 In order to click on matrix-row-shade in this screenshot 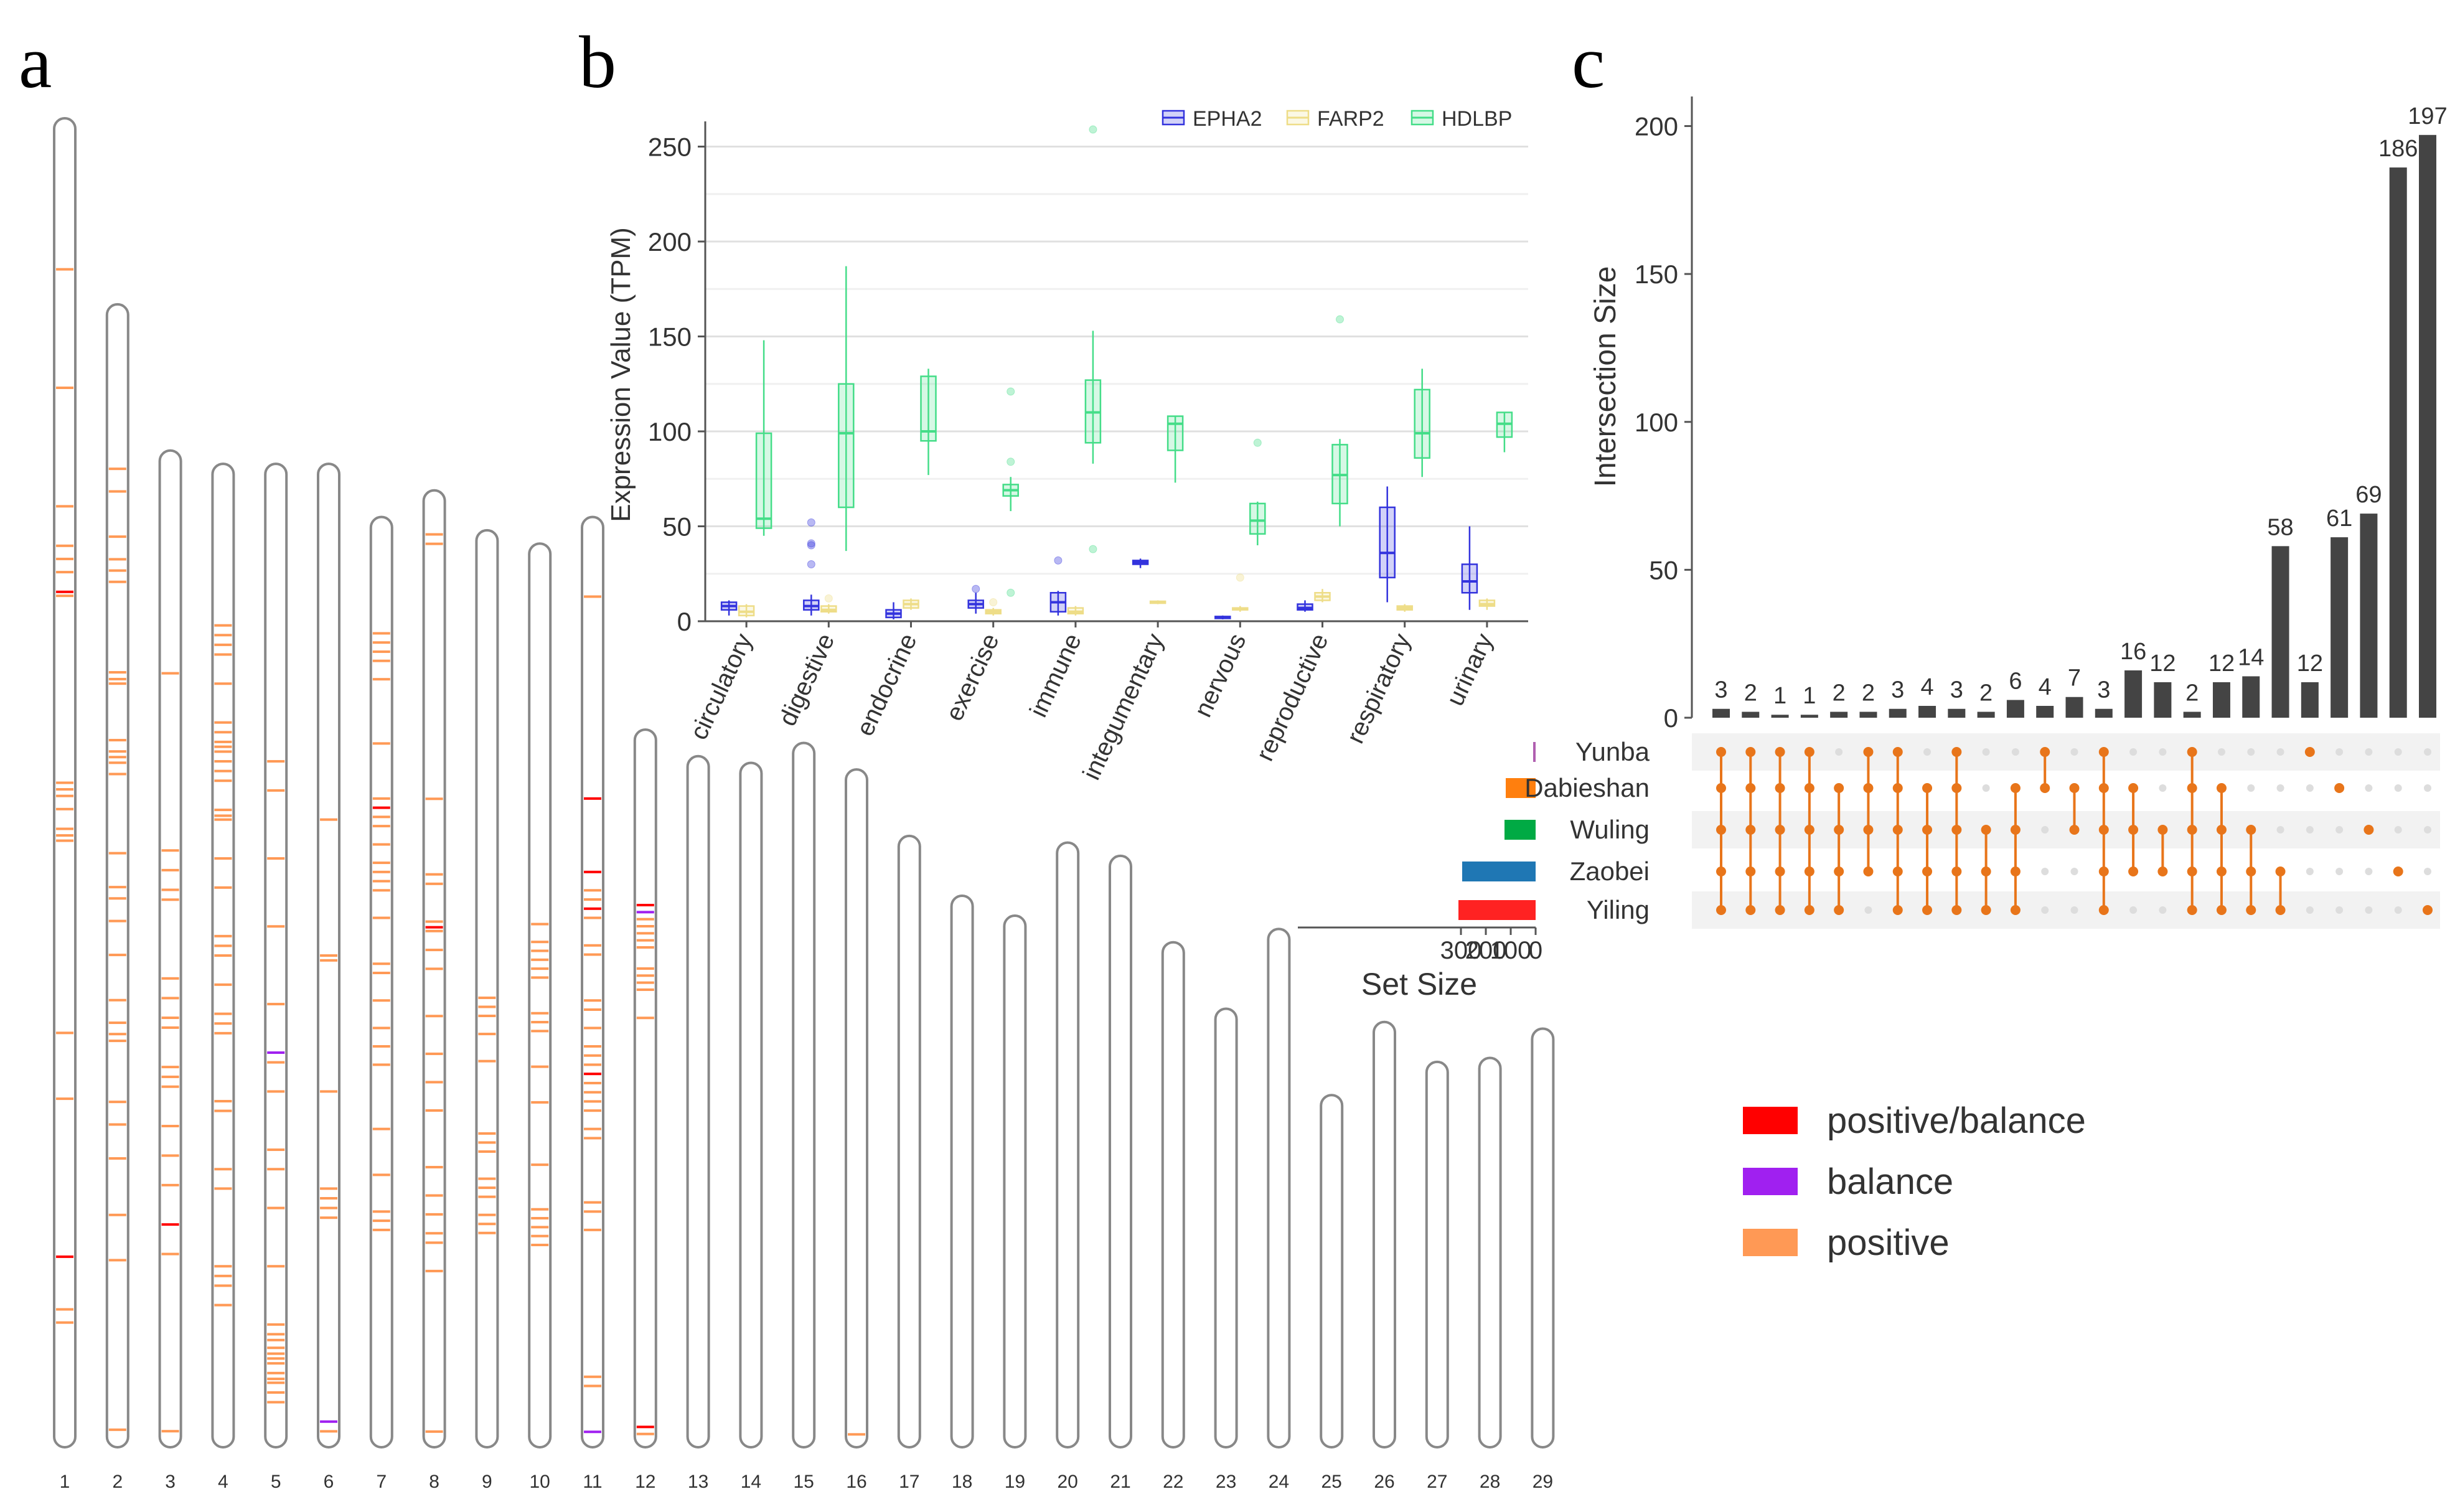, I will do `click(2066, 830)`.